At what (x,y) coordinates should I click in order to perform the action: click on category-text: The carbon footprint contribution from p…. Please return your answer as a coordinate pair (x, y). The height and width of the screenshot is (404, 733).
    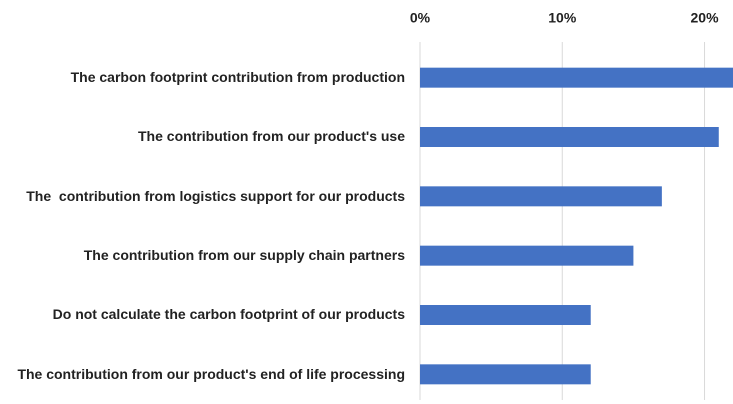
    Looking at the image, I should click on (237, 77).